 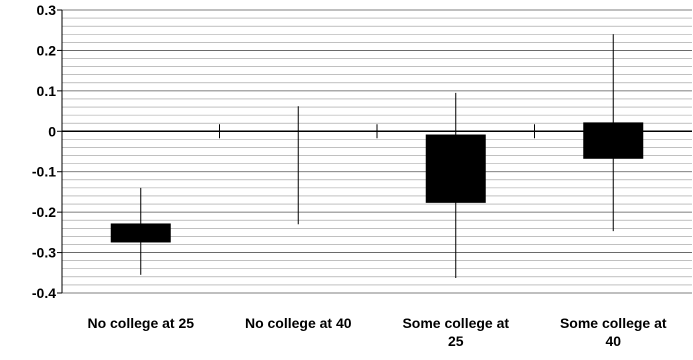 I want to click on category-label: 40, so click(x=613, y=341).